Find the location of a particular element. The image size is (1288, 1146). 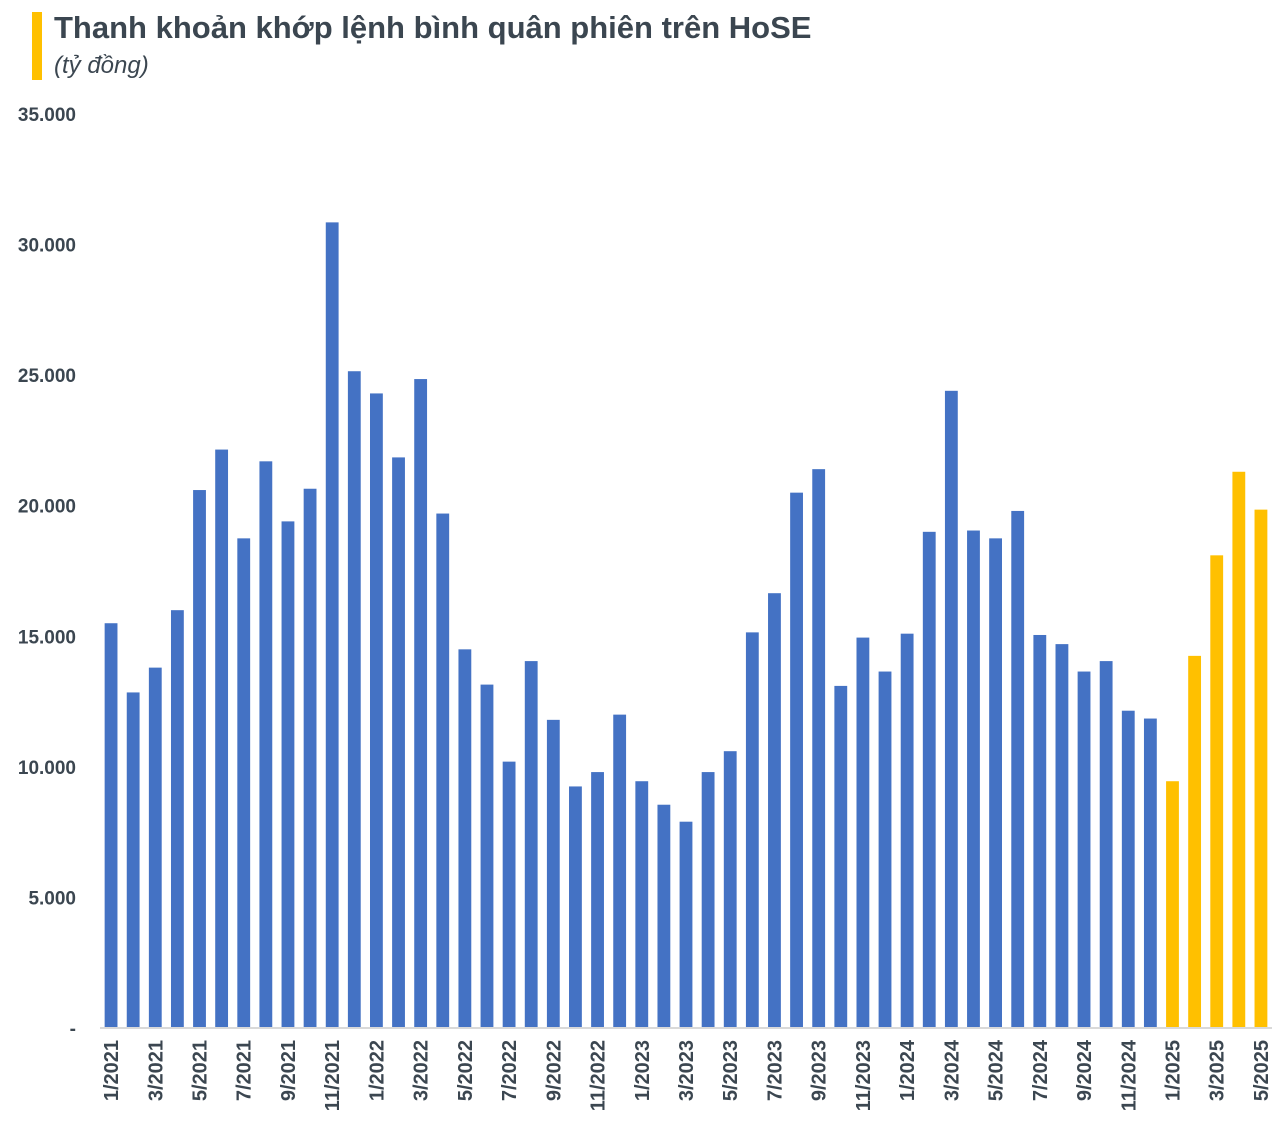

bar-12-2023 is located at coordinates (885, 849).